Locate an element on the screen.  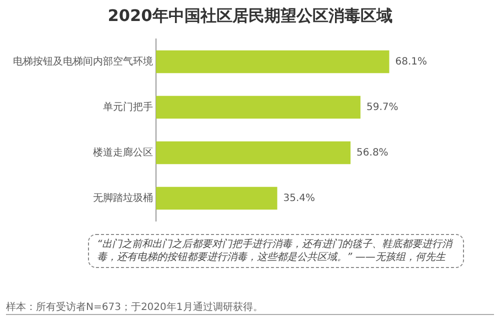
y-tick-label: 无脚踏垃圾桶 is located at coordinates (123, 198).